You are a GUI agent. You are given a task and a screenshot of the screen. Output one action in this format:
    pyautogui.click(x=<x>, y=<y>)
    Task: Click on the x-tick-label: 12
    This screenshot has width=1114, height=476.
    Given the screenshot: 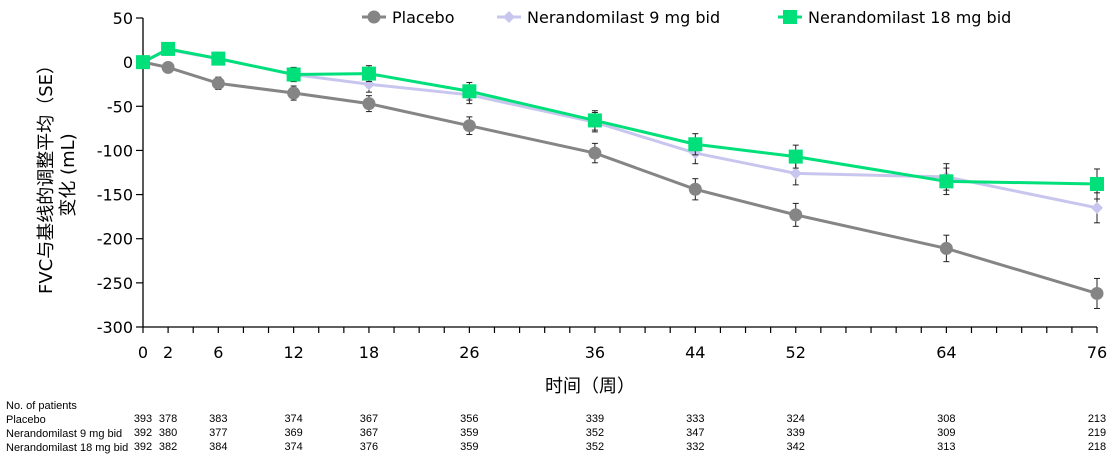 What is the action you would take?
    pyautogui.click(x=293, y=352)
    